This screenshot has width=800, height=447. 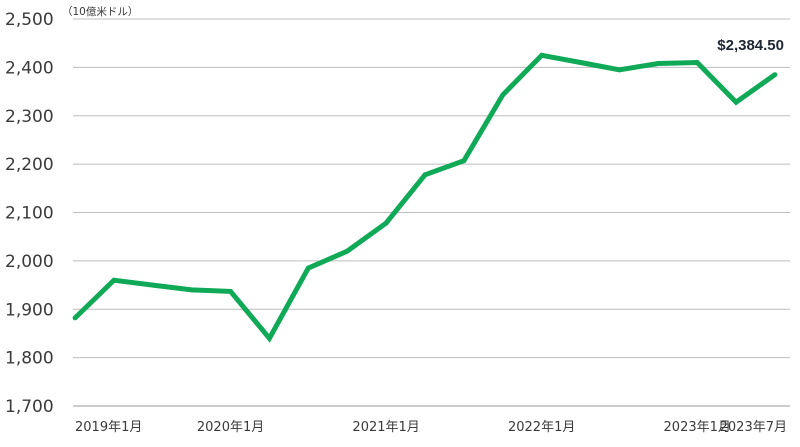 I want to click on y-tick-label: 2,200, so click(x=29, y=165).